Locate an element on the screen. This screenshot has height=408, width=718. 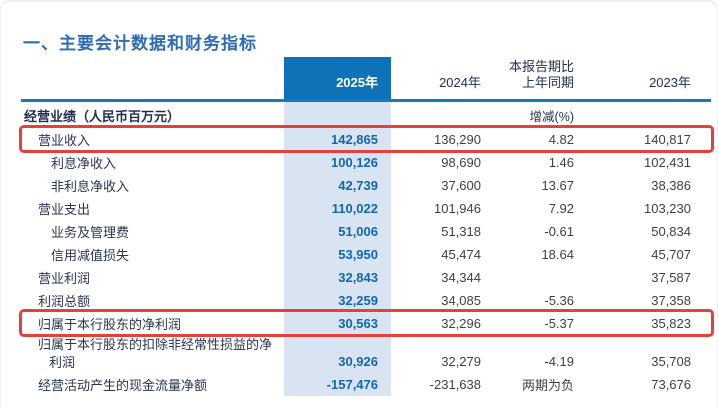
table-row: 非利息净收入 42,739 37,600 13.67 38,386 is located at coordinates (366, 185).